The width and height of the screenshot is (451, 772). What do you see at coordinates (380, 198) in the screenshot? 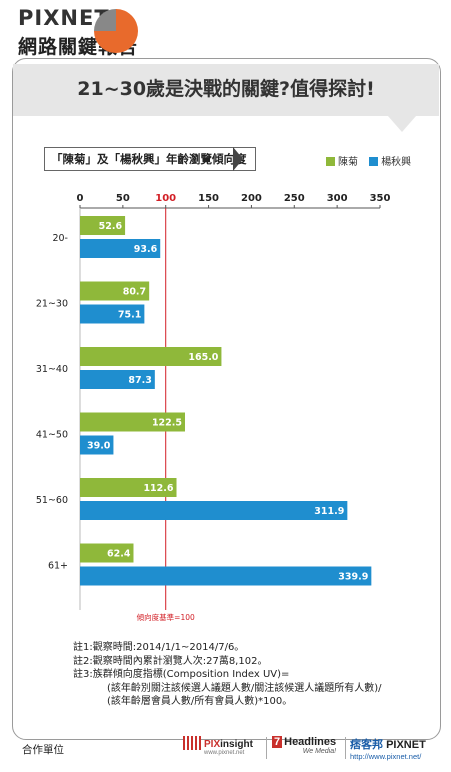
I see `x-tick-label: 350` at bounding box center [380, 198].